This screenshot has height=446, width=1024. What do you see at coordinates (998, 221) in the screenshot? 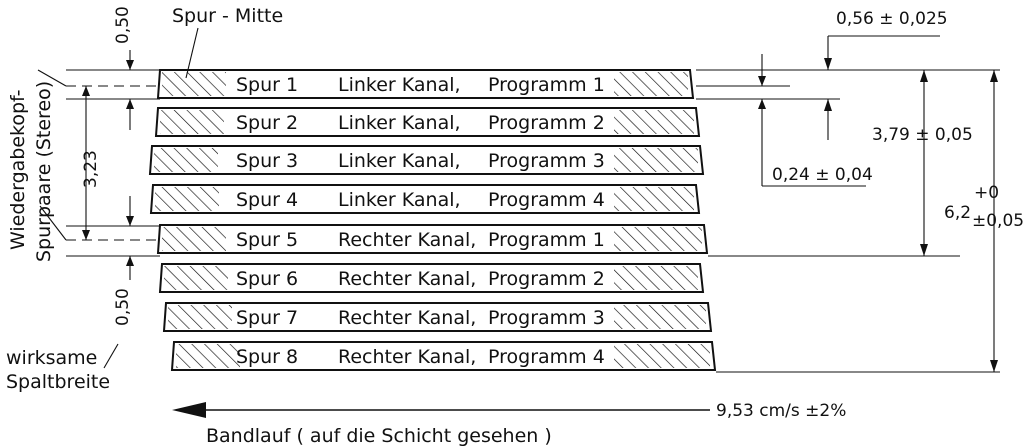
I see `dim-tape-tol-lower: ±0,05` at bounding box center [998, 221].